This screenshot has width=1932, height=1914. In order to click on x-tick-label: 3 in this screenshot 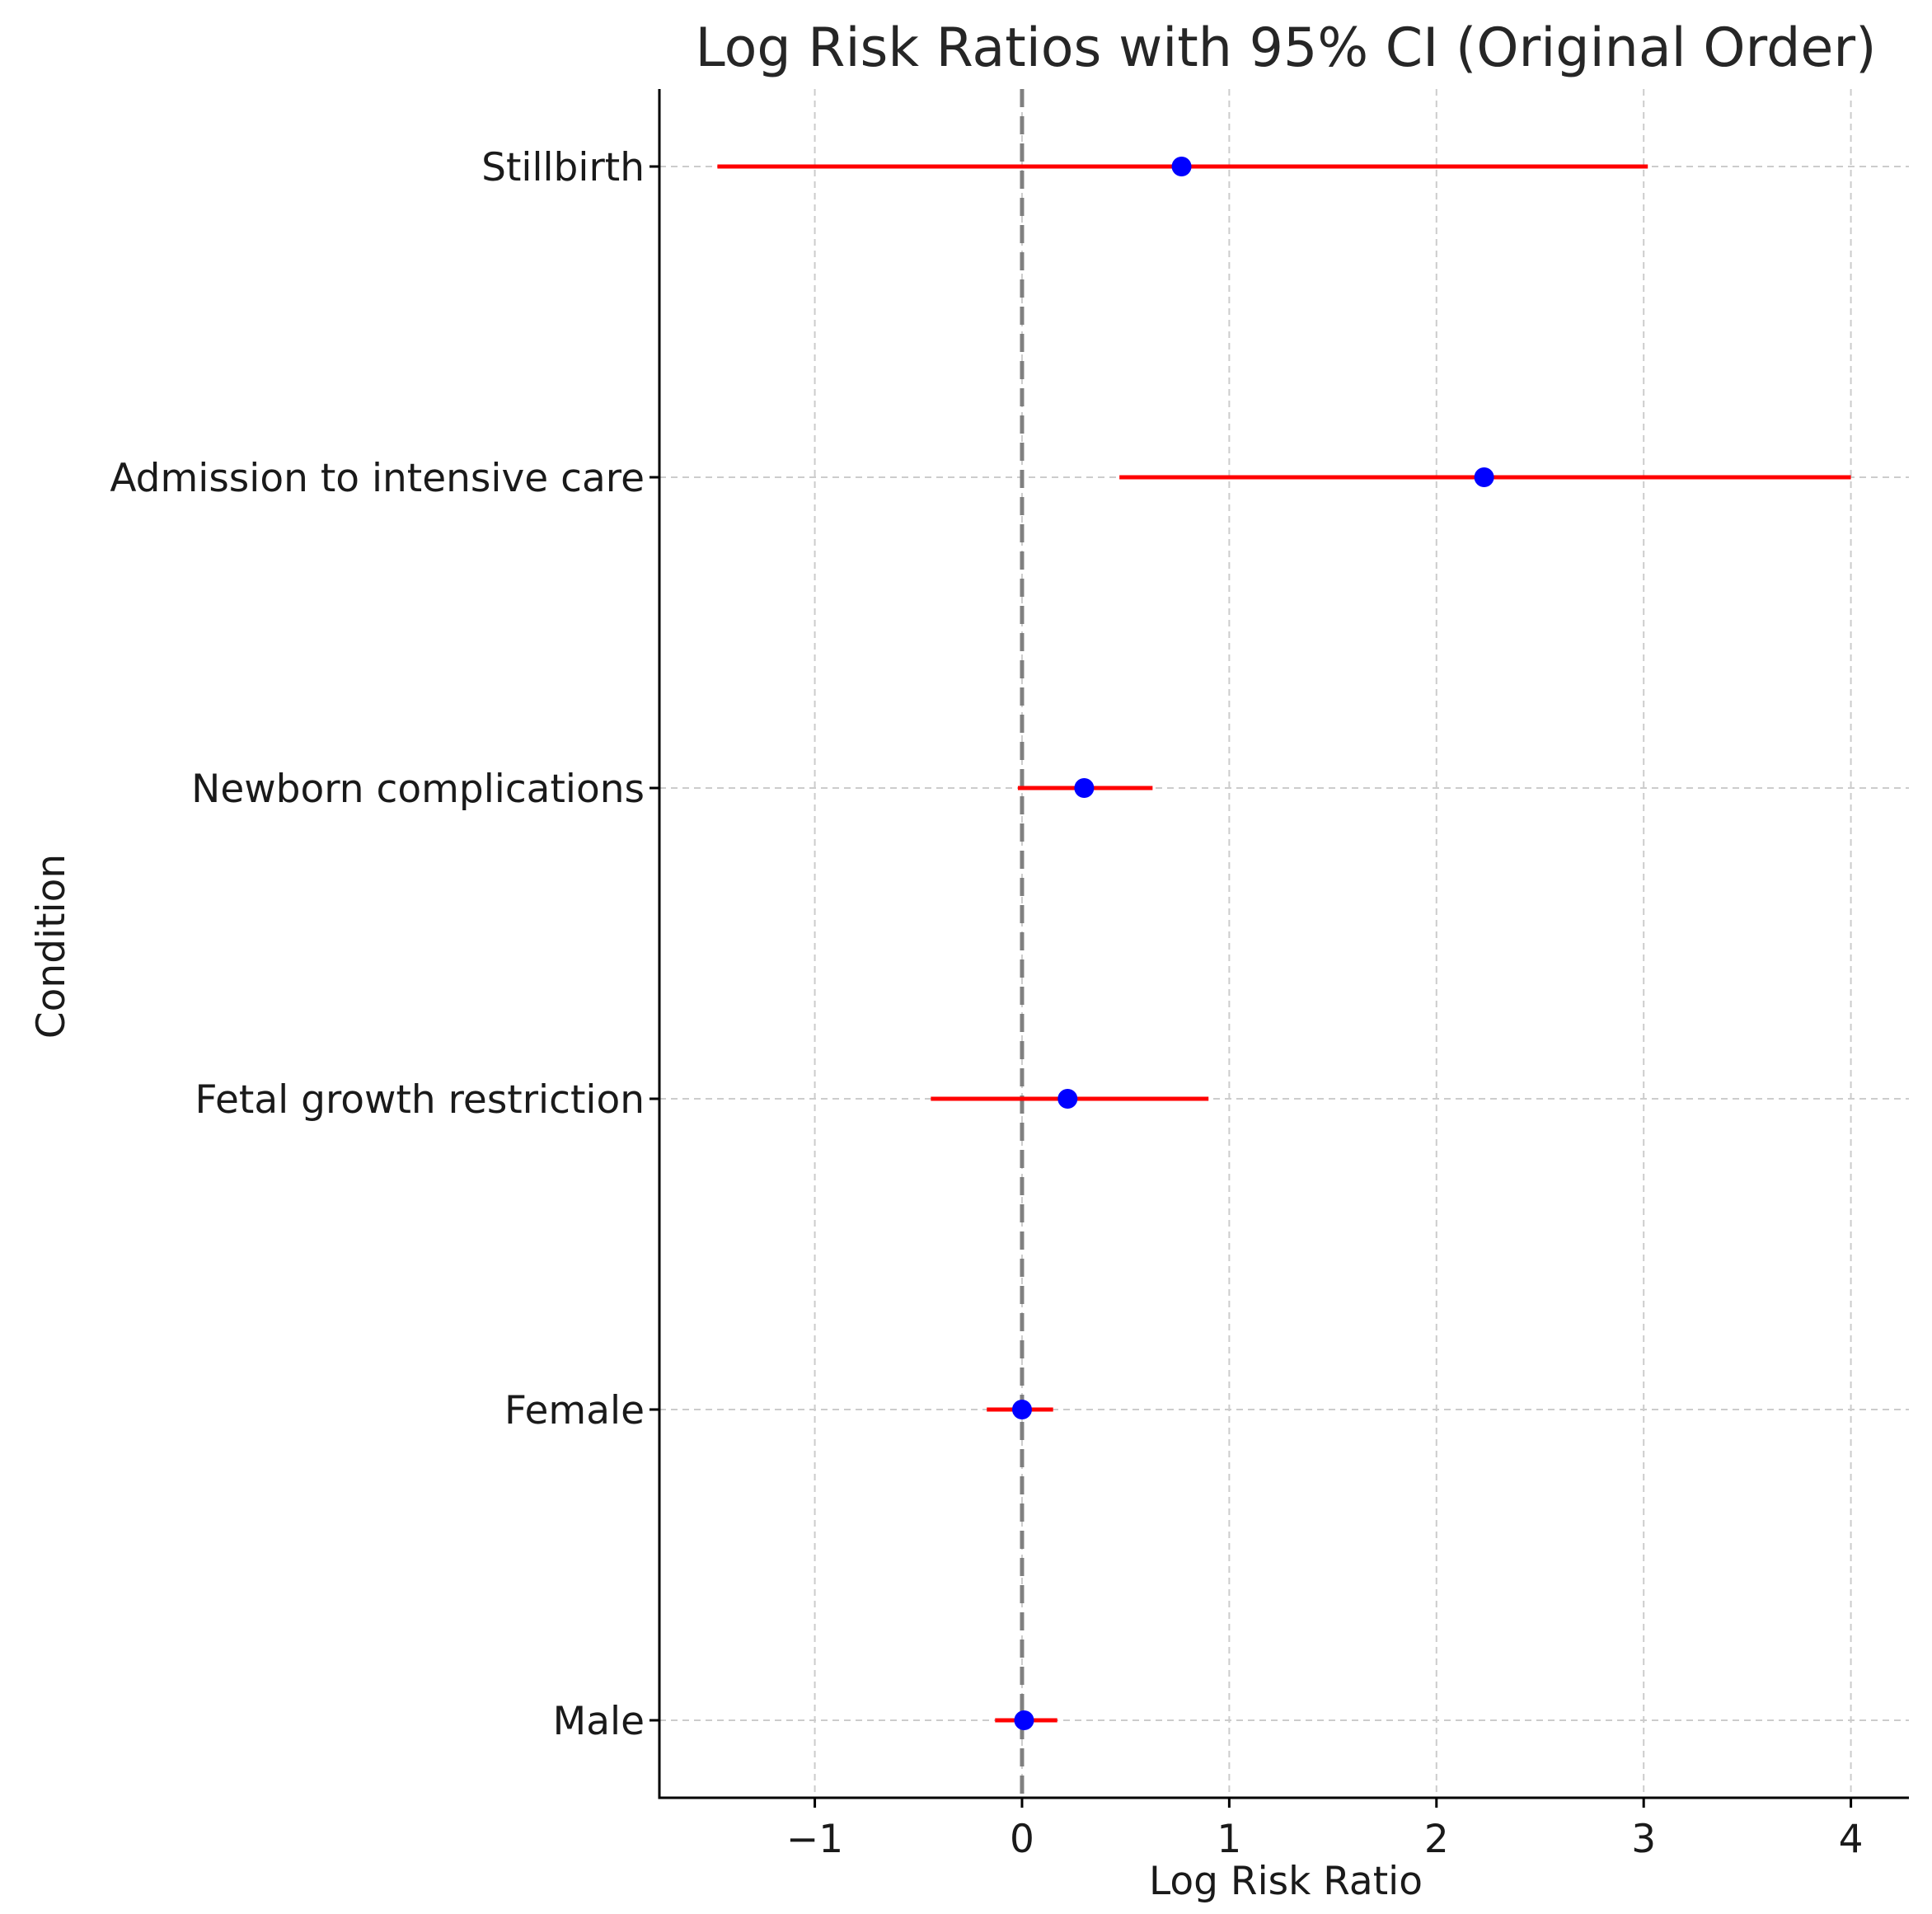, I will do `click(1644, 1839)`.